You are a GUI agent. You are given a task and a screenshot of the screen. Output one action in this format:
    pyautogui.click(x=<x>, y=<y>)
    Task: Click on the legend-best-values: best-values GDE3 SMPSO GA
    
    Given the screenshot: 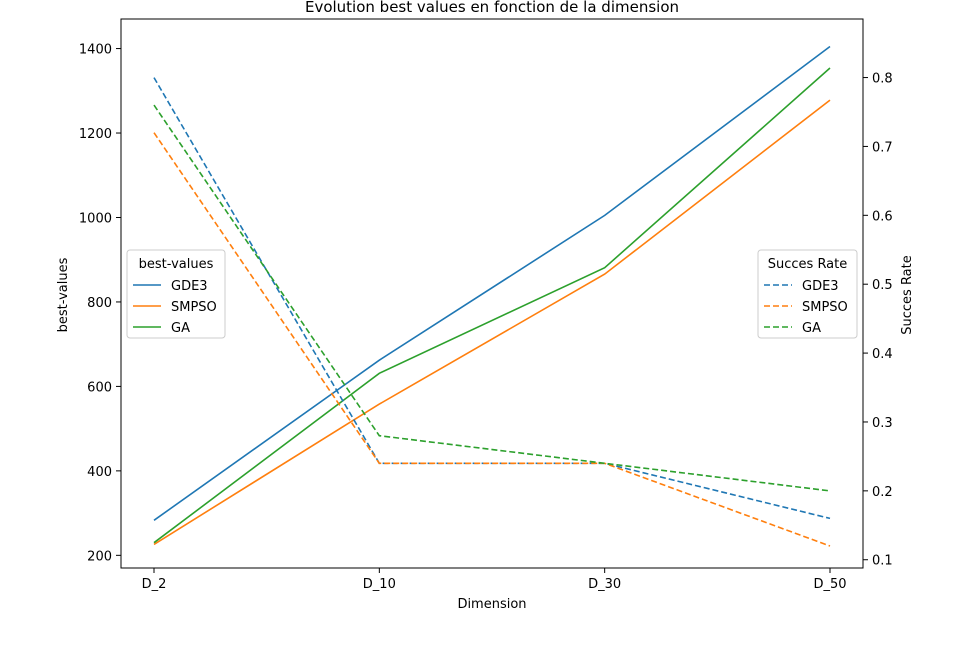 What is the action you would take?
    pyautogui.click(x=176, y=294)
    